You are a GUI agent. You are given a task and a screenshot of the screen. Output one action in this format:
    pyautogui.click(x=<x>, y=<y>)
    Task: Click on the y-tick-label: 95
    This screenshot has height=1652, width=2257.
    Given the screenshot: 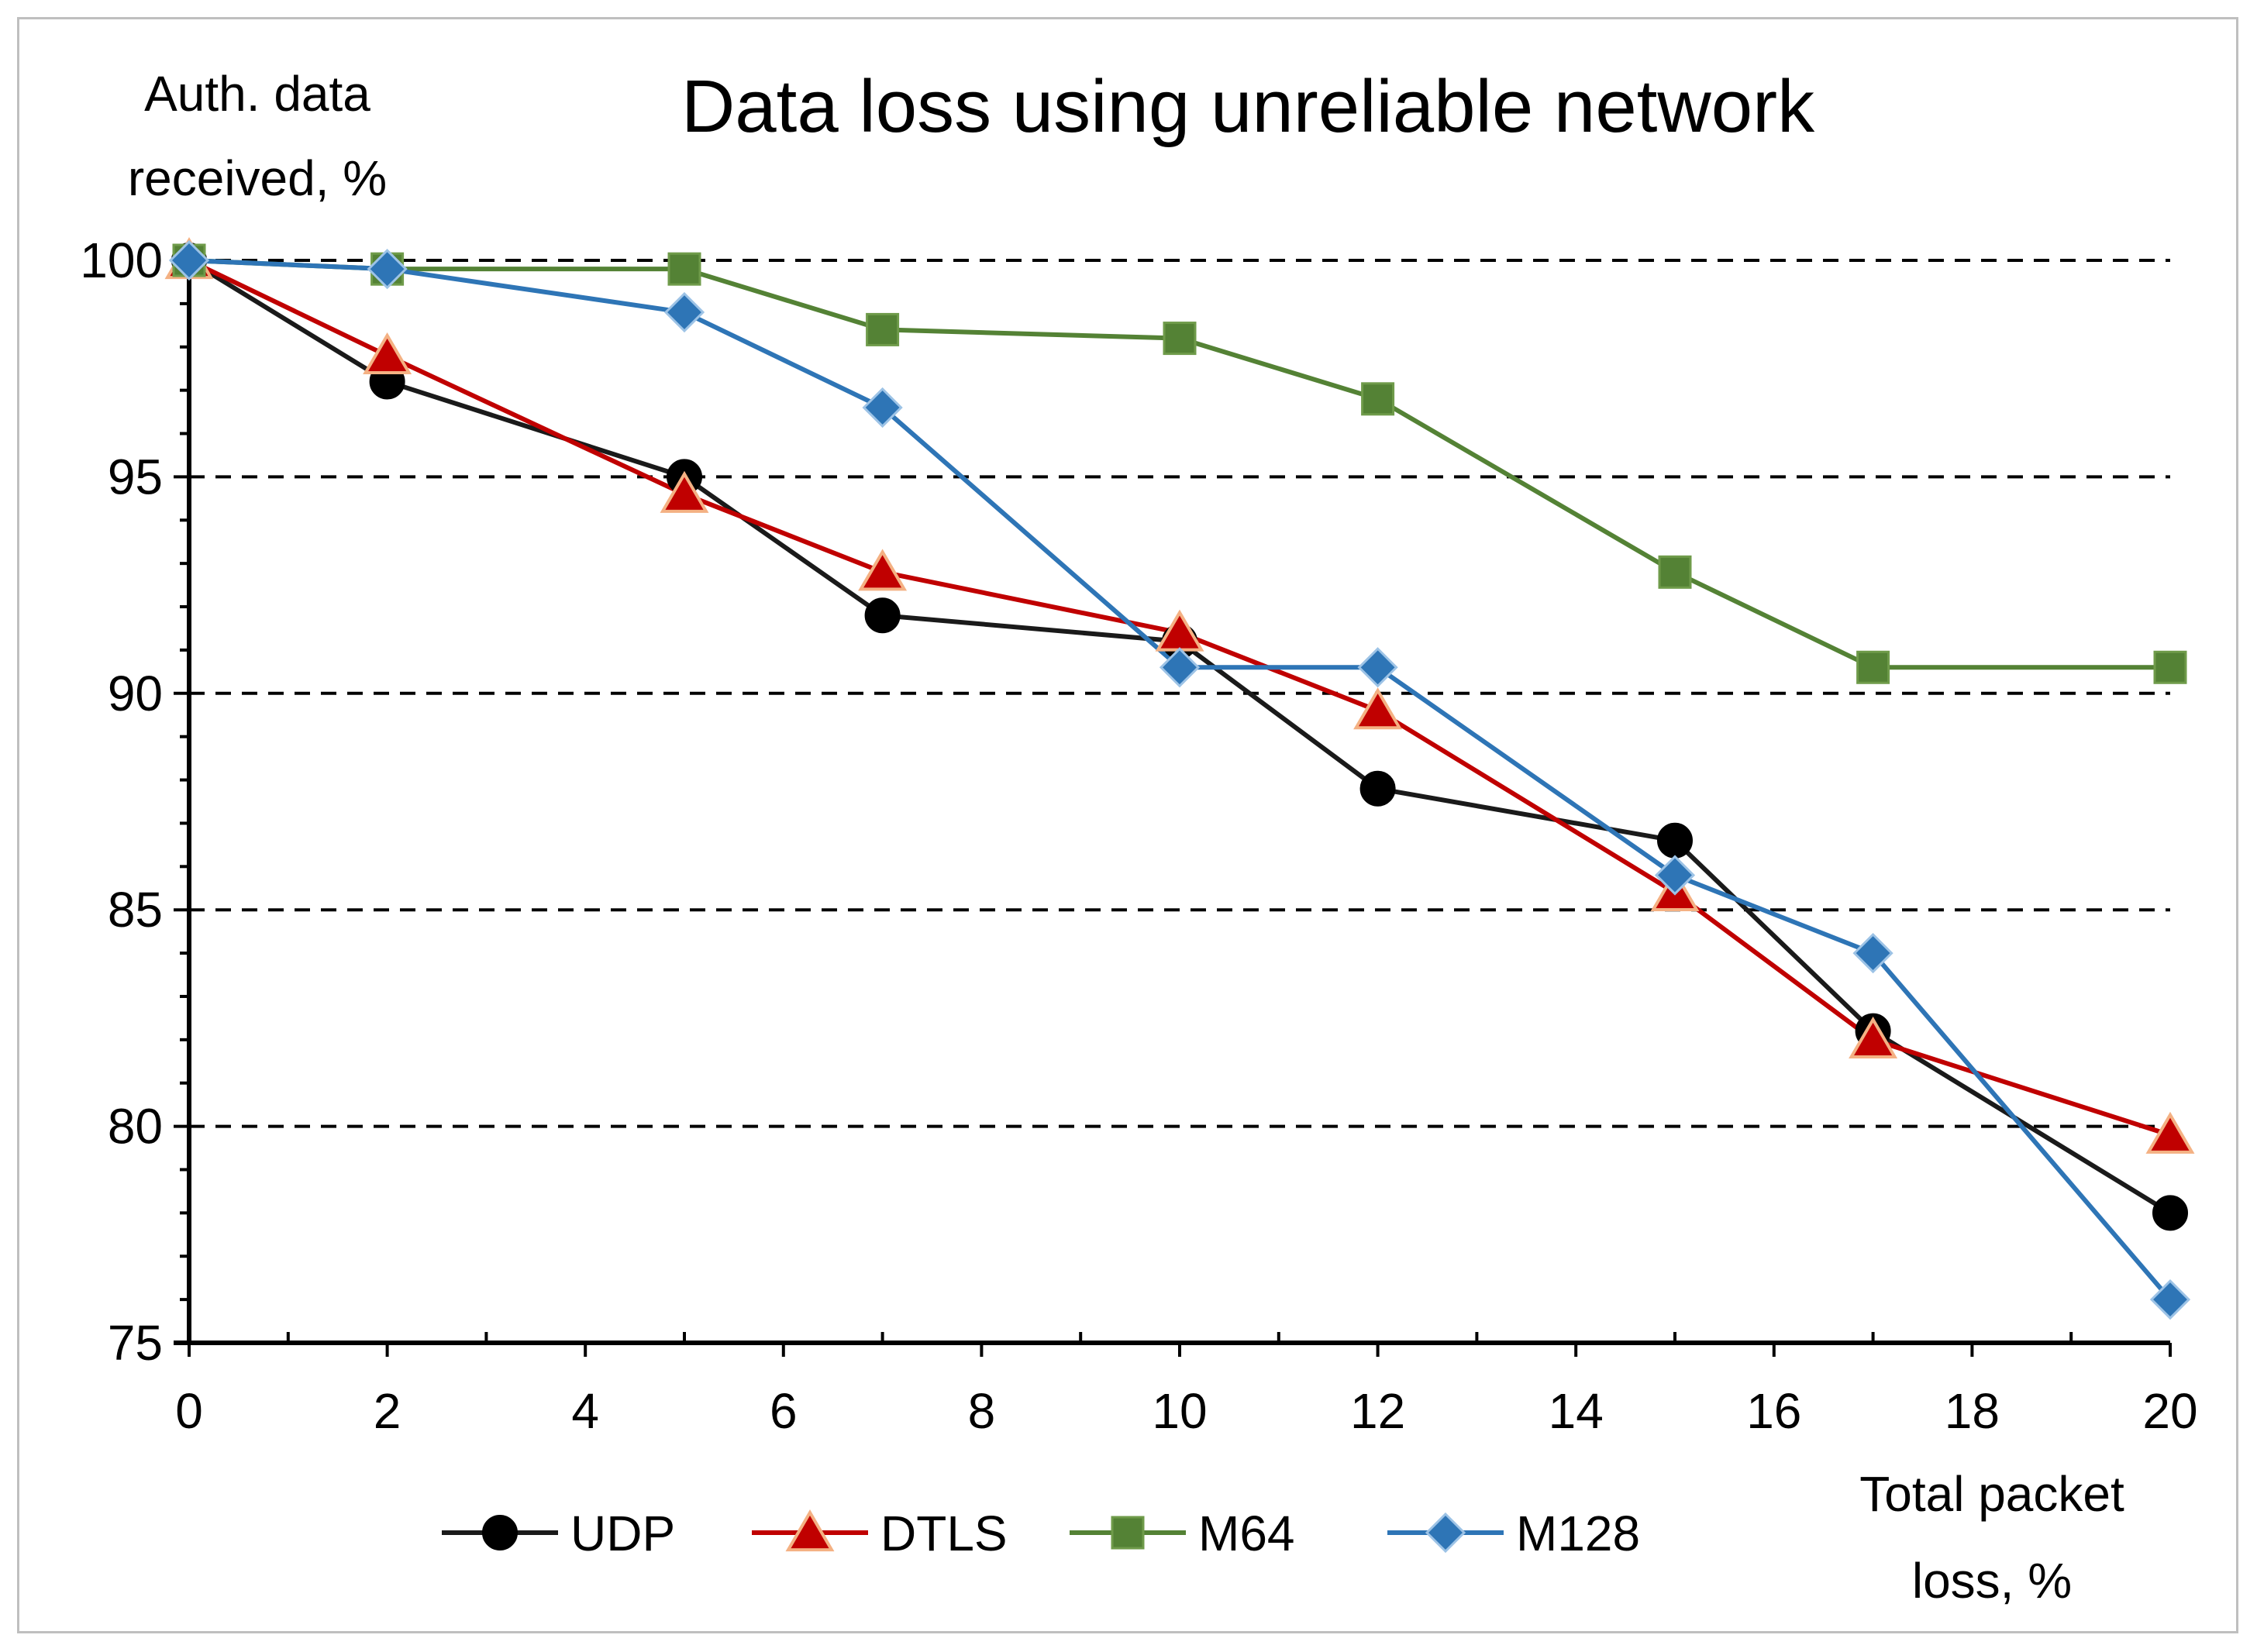 What is the action you would take?
    pyautogui.click(x=136, y=476)
    